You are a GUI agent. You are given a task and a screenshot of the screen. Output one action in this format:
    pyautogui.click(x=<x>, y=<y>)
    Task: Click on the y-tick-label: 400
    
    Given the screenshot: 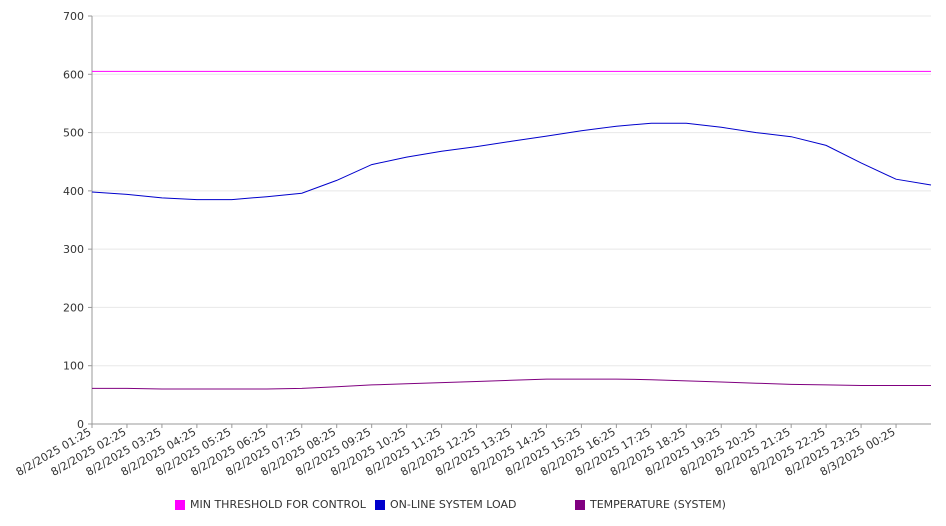 What is the action you would take?
    pyautogui.click(x=73, y=191)
    